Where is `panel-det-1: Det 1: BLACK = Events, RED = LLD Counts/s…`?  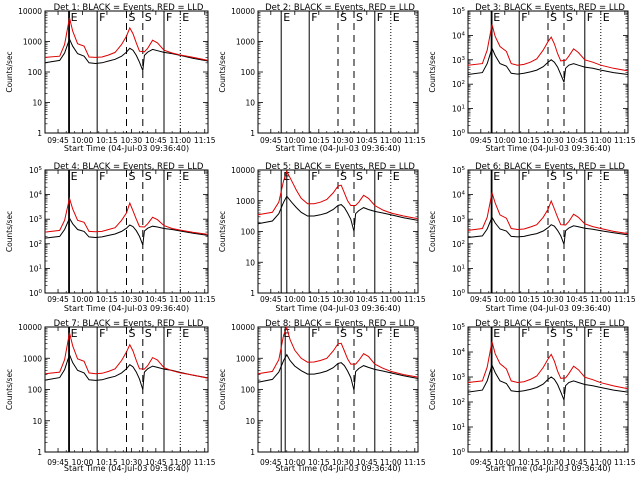
panel-det-1: Det 1: BLACK = Events, RED = LLD Counts/s… is located at coordinates (110, 78).